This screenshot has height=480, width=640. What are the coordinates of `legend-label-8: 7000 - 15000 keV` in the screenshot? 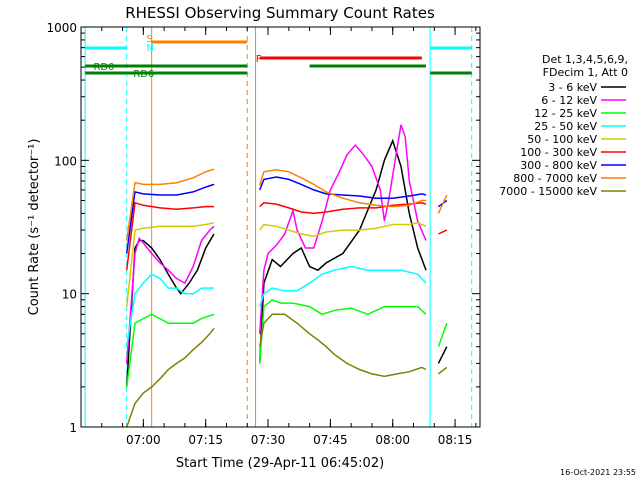 It's located at (548, 191).